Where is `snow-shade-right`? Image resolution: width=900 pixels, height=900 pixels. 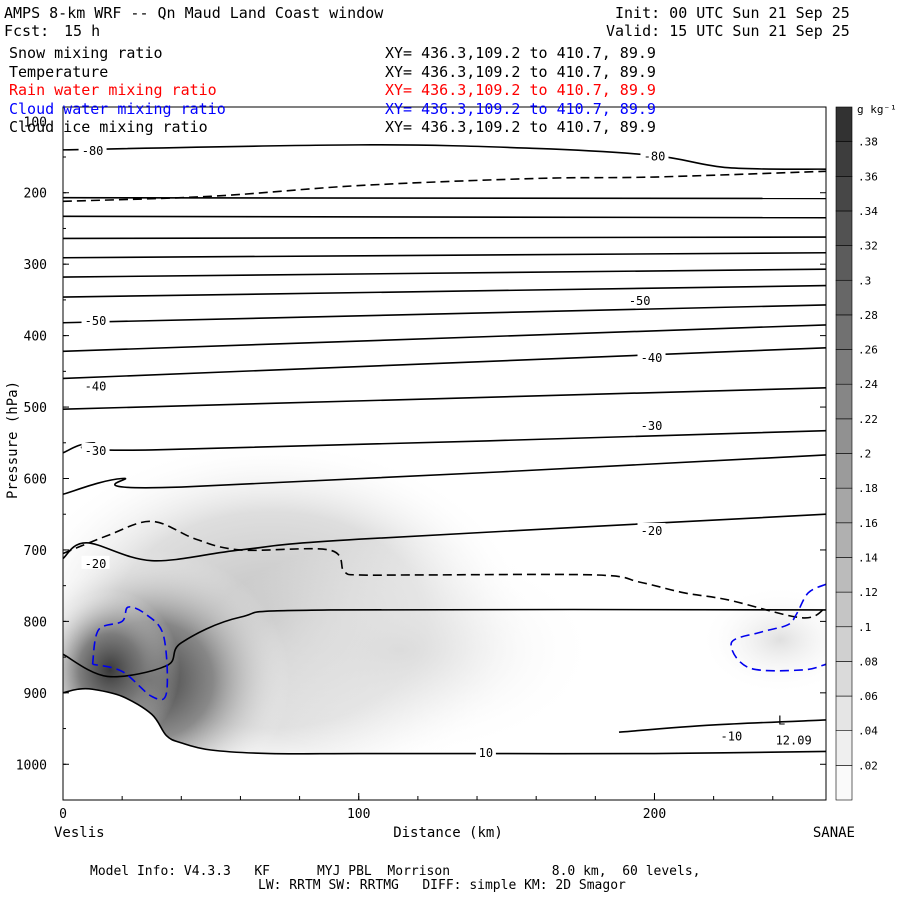 snow-shade-right is located at coordinates (763, 640).